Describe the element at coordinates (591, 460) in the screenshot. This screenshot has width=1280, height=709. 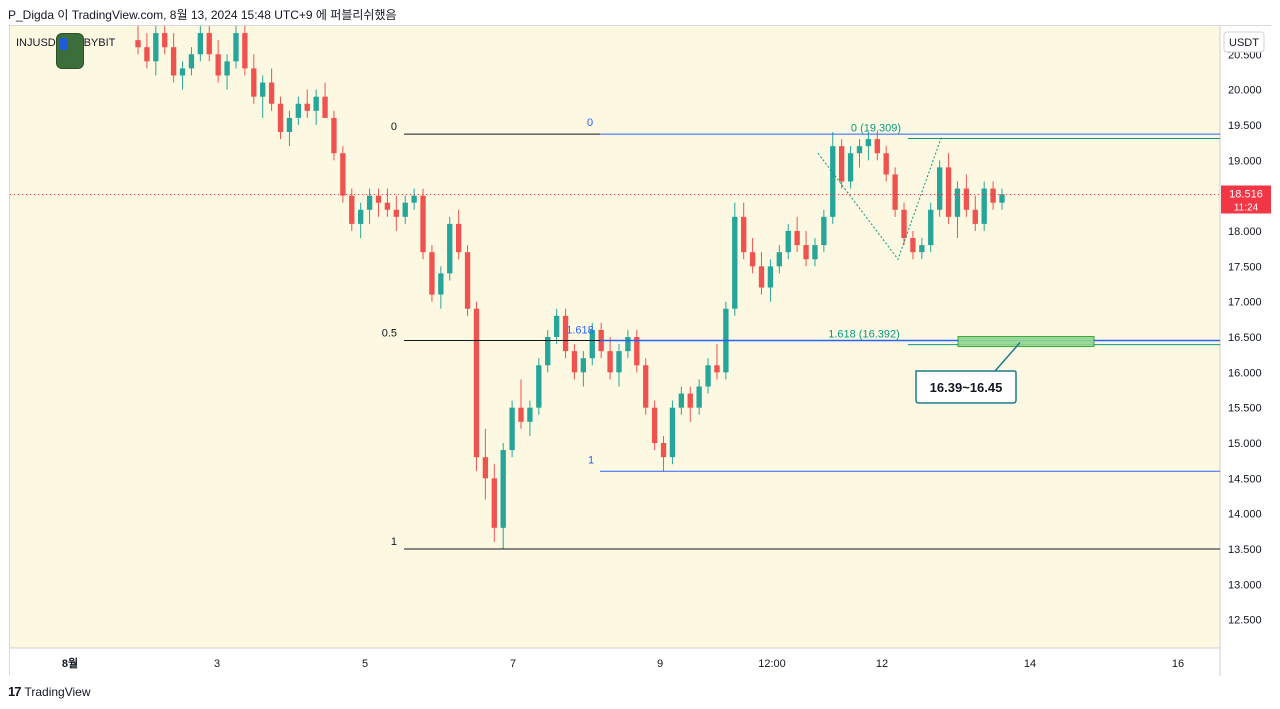
I see `fib2-one-label: 1` at that location.